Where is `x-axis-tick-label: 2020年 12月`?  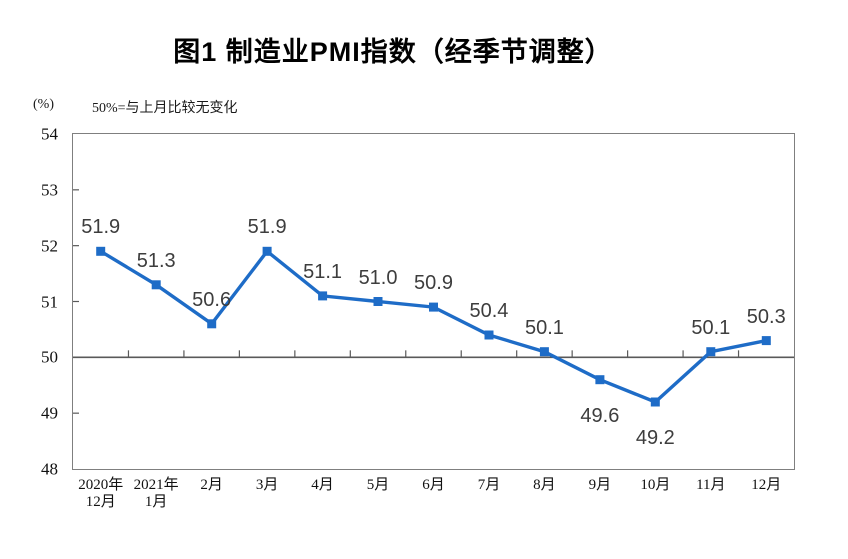
x-axis-tick-label: 2020年 12月 is located at coordinates (101, 493).